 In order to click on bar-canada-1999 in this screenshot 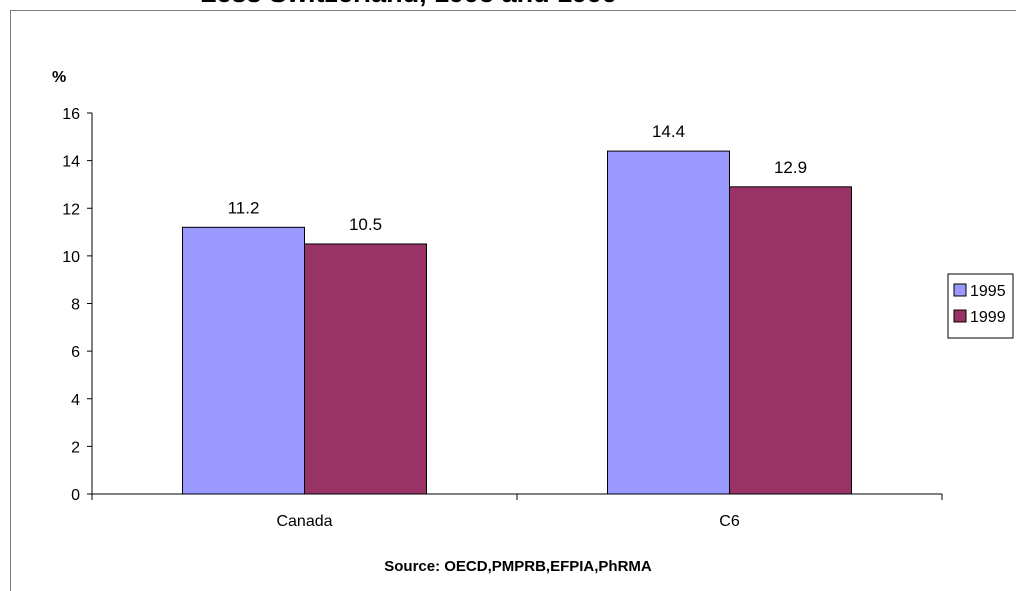, I will do `click(365, 369)`.